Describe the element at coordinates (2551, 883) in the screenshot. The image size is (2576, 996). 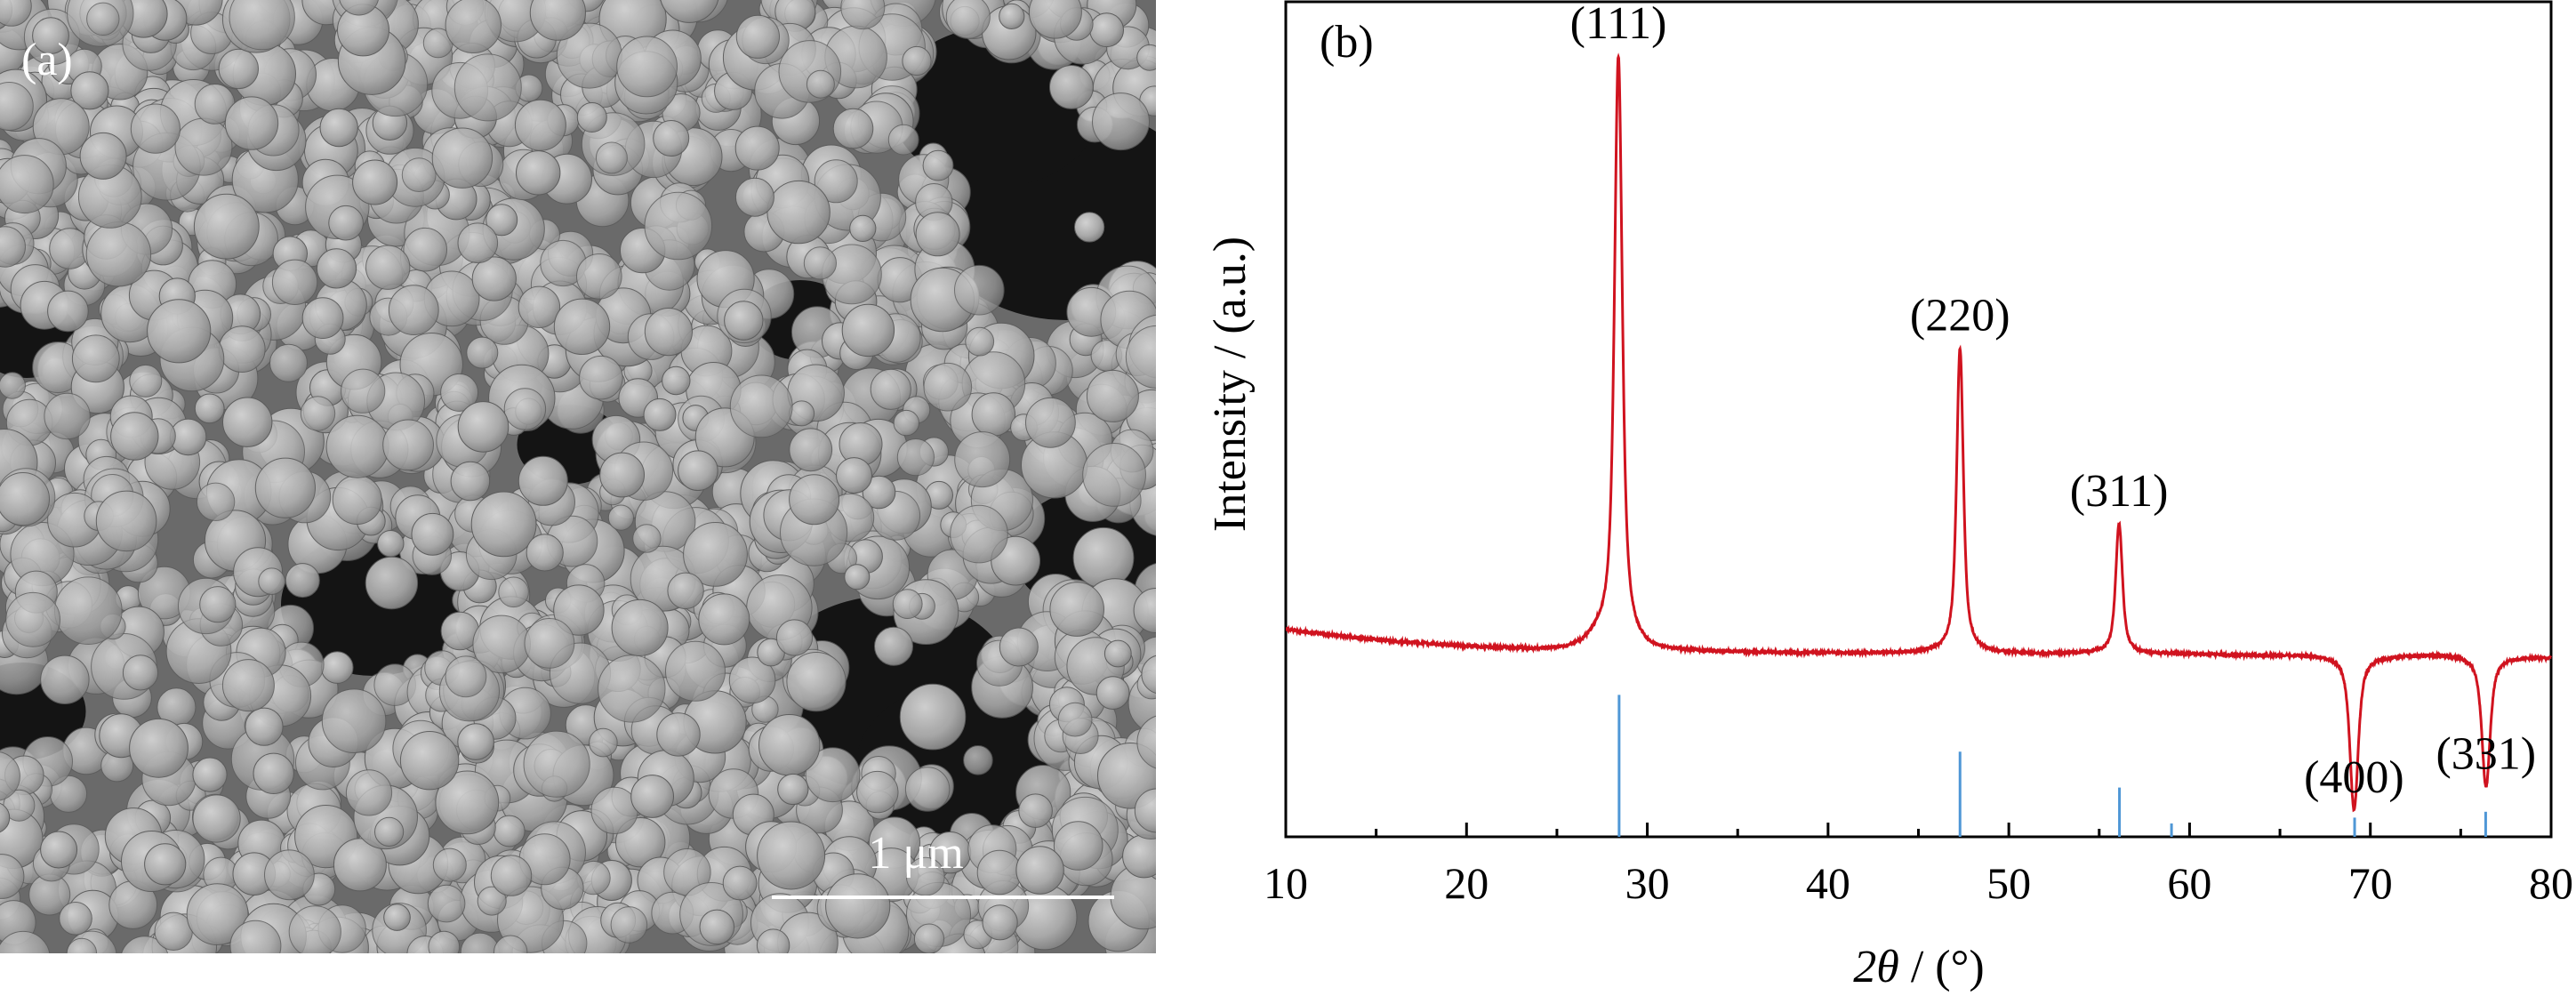
I see `x-tick-label-80: 80` at that location.